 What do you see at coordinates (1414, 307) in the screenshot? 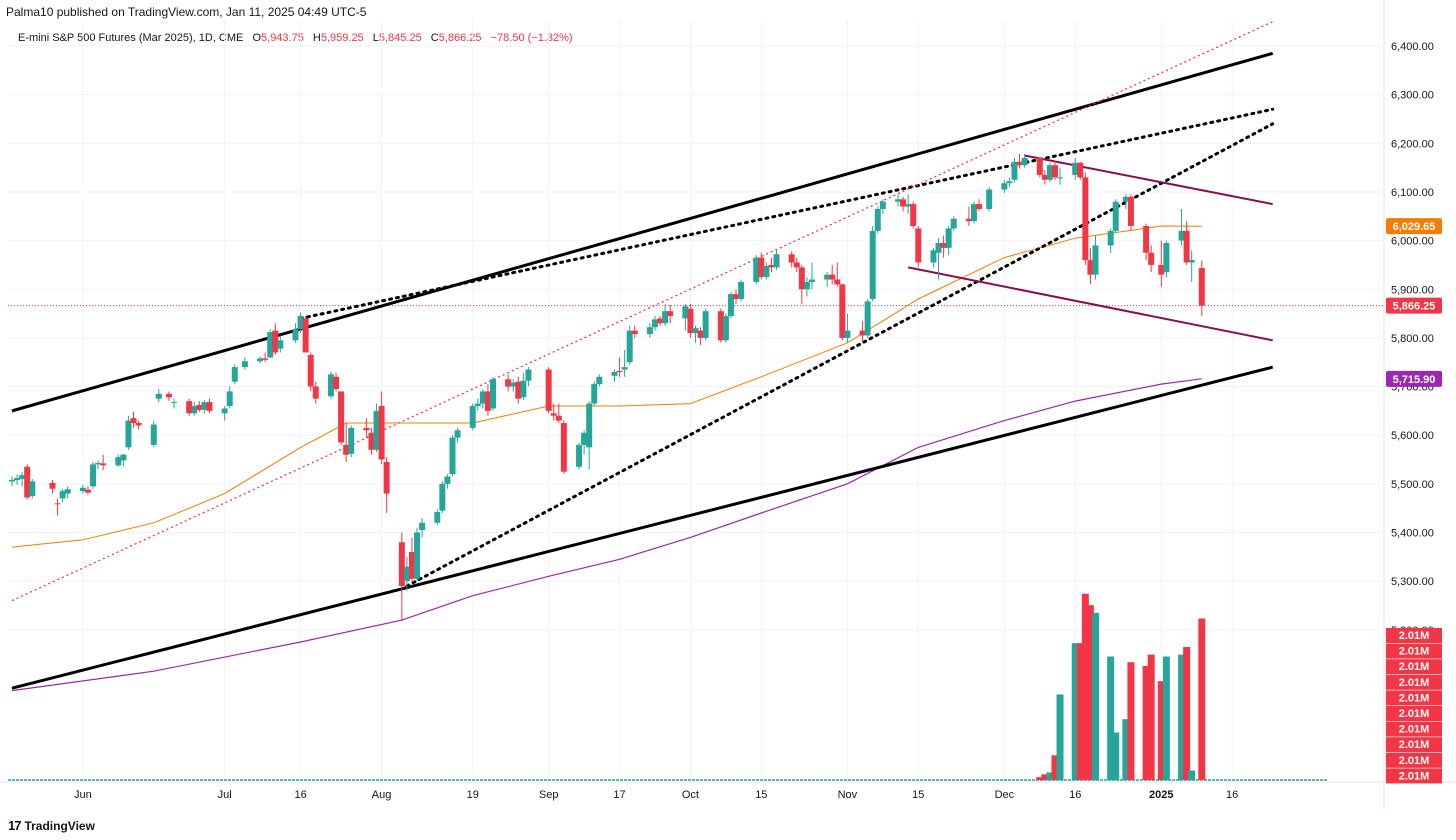
I see `last-price-badge-label: 5,866.25` at bounding box center [1414, 307].